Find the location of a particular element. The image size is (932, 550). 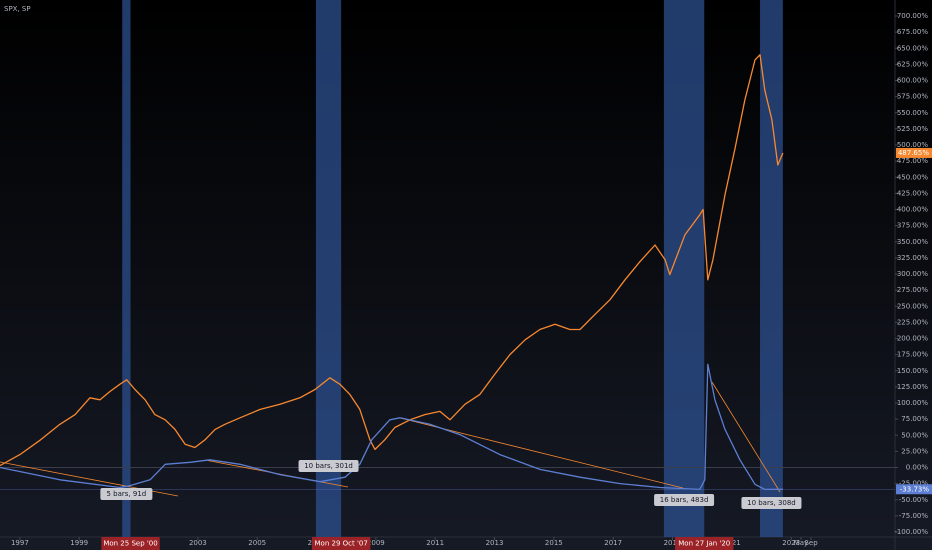

x-tick-label: 2005 is located at coordinates (257, 543).